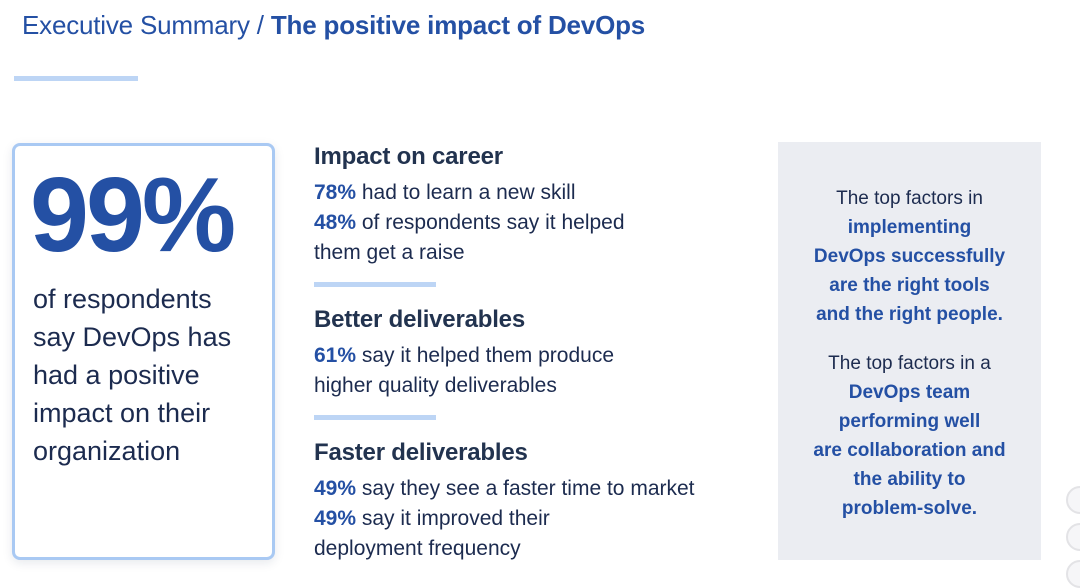 This screenshot has width=1080, height=588. What do you see at coordinates (122, 413) in the screenshot?
I see `headline-stat-description-line: impact on their` at bounding box center [122, 413].